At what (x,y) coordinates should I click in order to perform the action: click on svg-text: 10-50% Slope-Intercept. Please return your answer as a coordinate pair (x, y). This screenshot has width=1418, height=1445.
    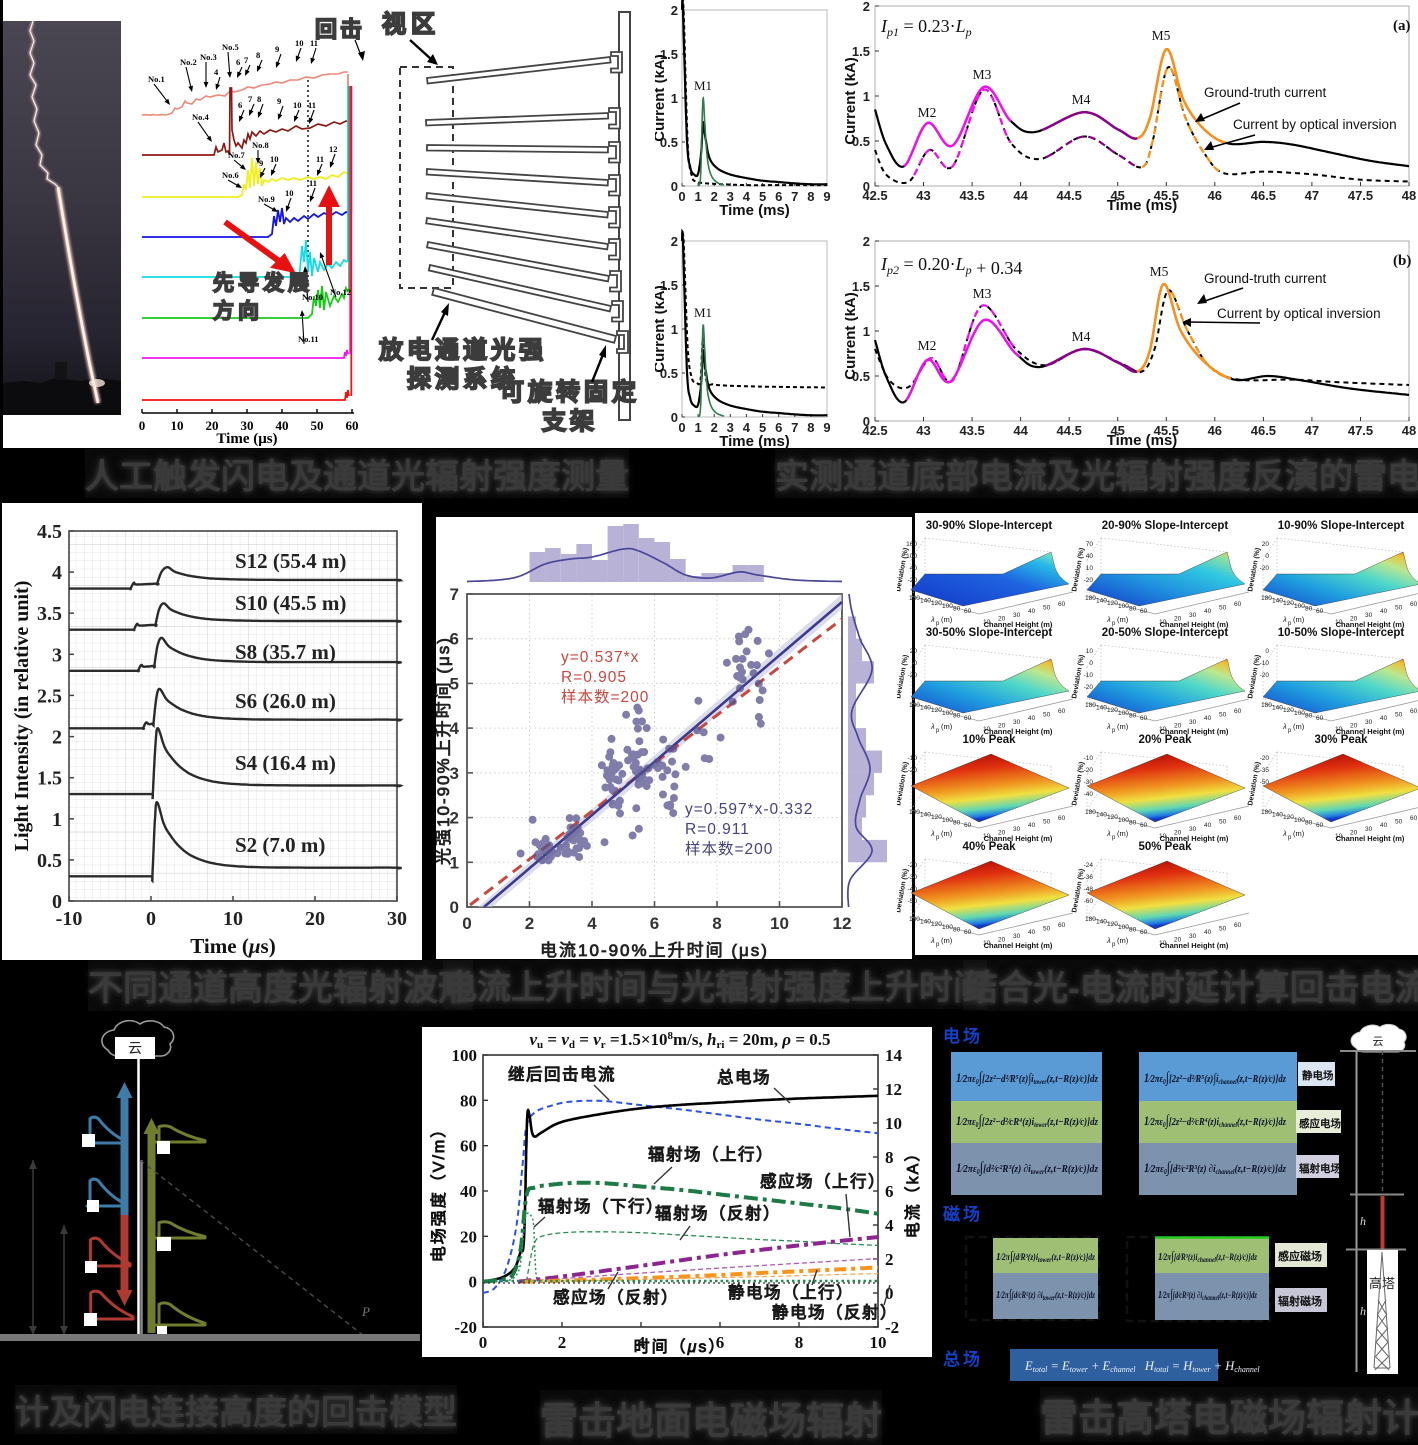
    Looking at the image, I should click on (1341, 633).